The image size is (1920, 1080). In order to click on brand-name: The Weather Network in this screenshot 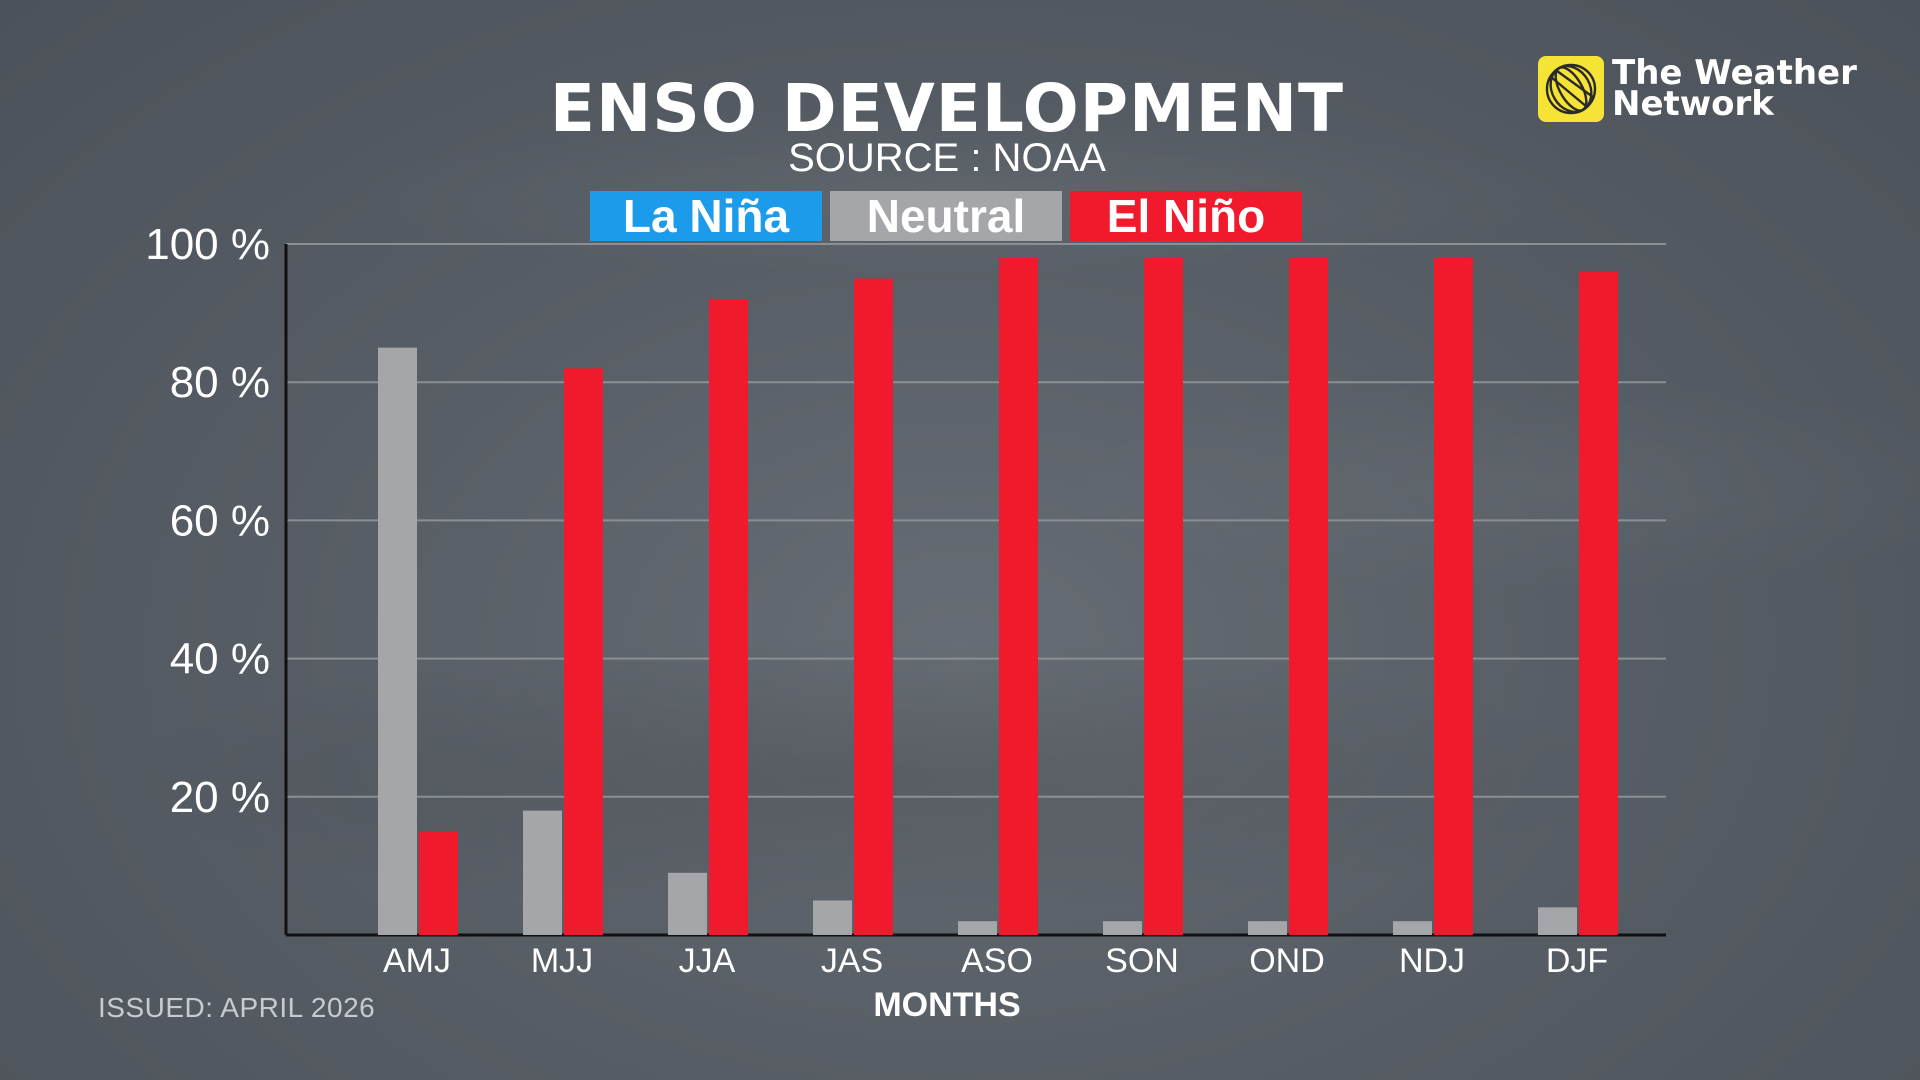, I will do `click(1734, 88)`.